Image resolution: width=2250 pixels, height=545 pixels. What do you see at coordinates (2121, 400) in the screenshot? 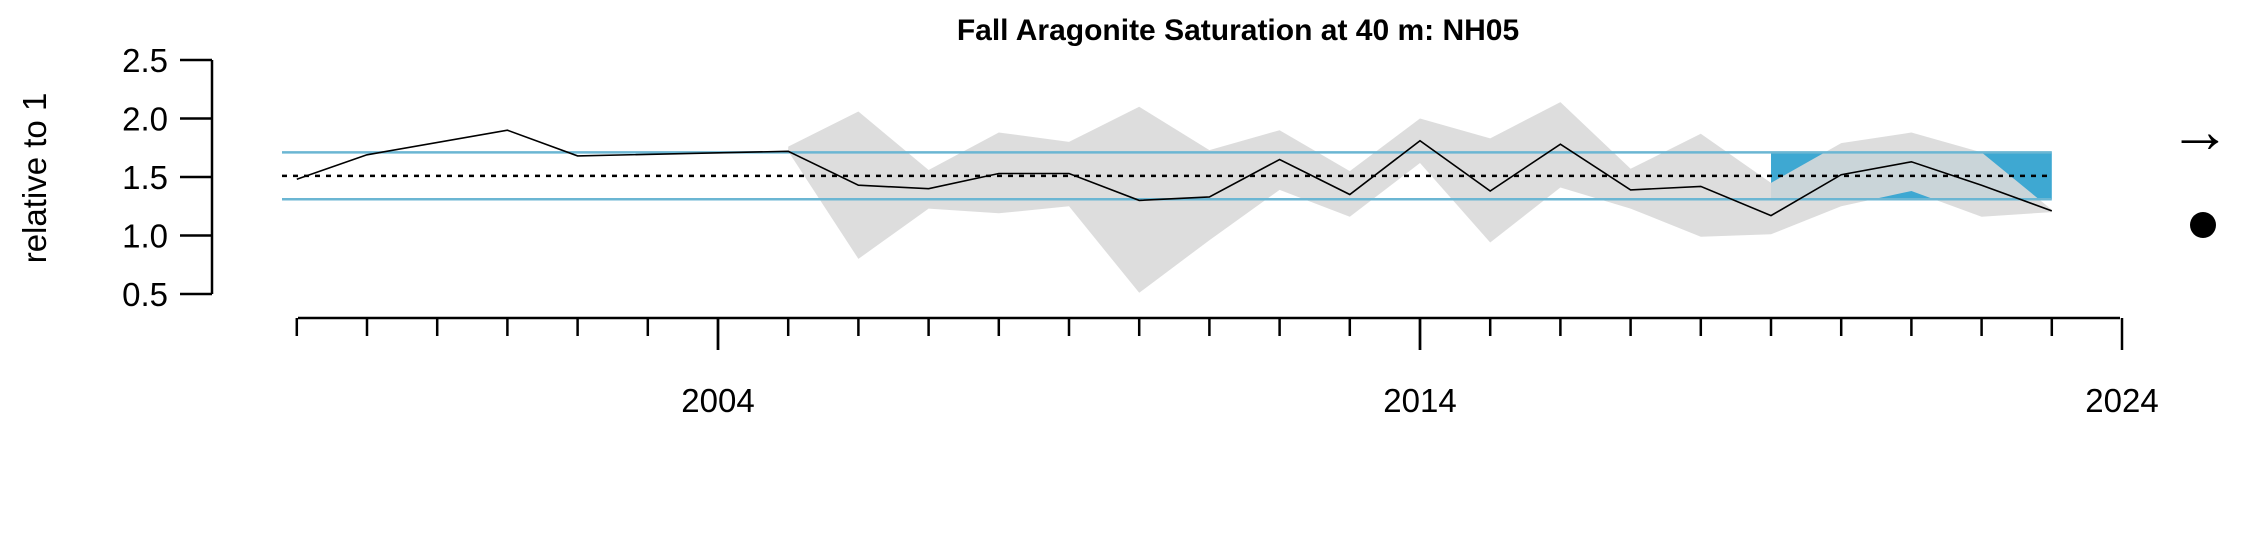
I see `x-tick-label: 2024` at bounding box center [2121, 400].